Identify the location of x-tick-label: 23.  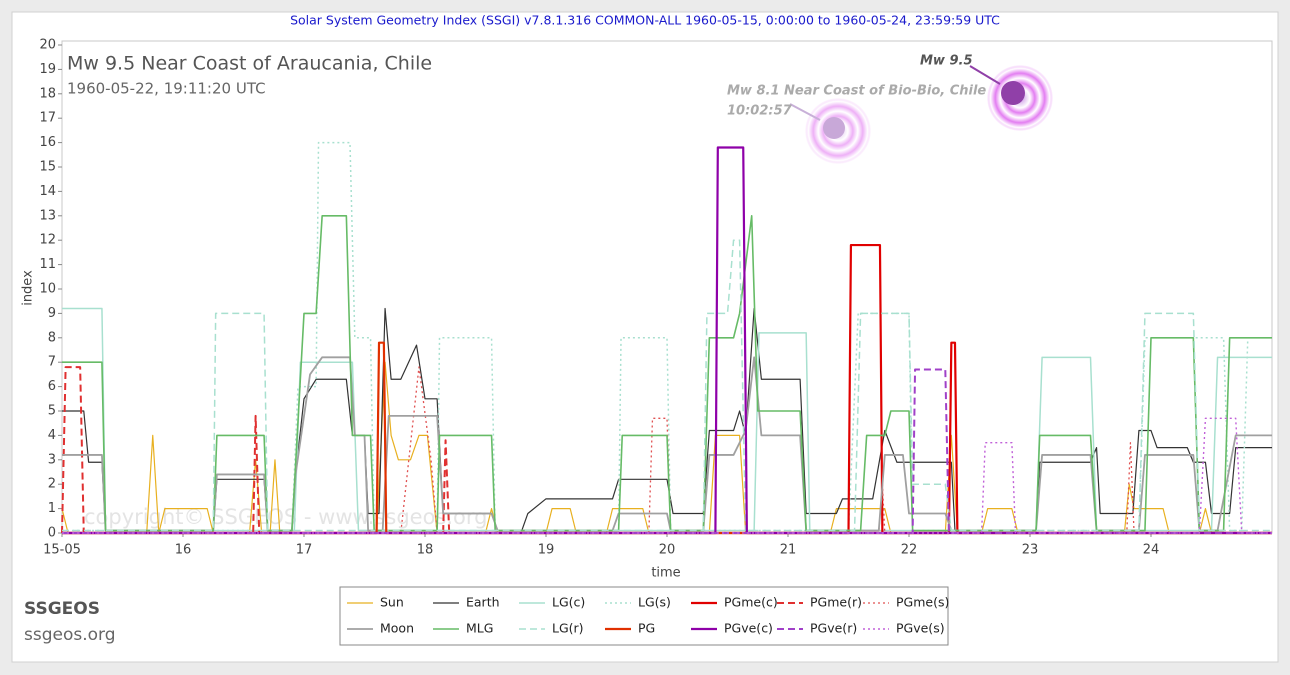
(1030, 550).